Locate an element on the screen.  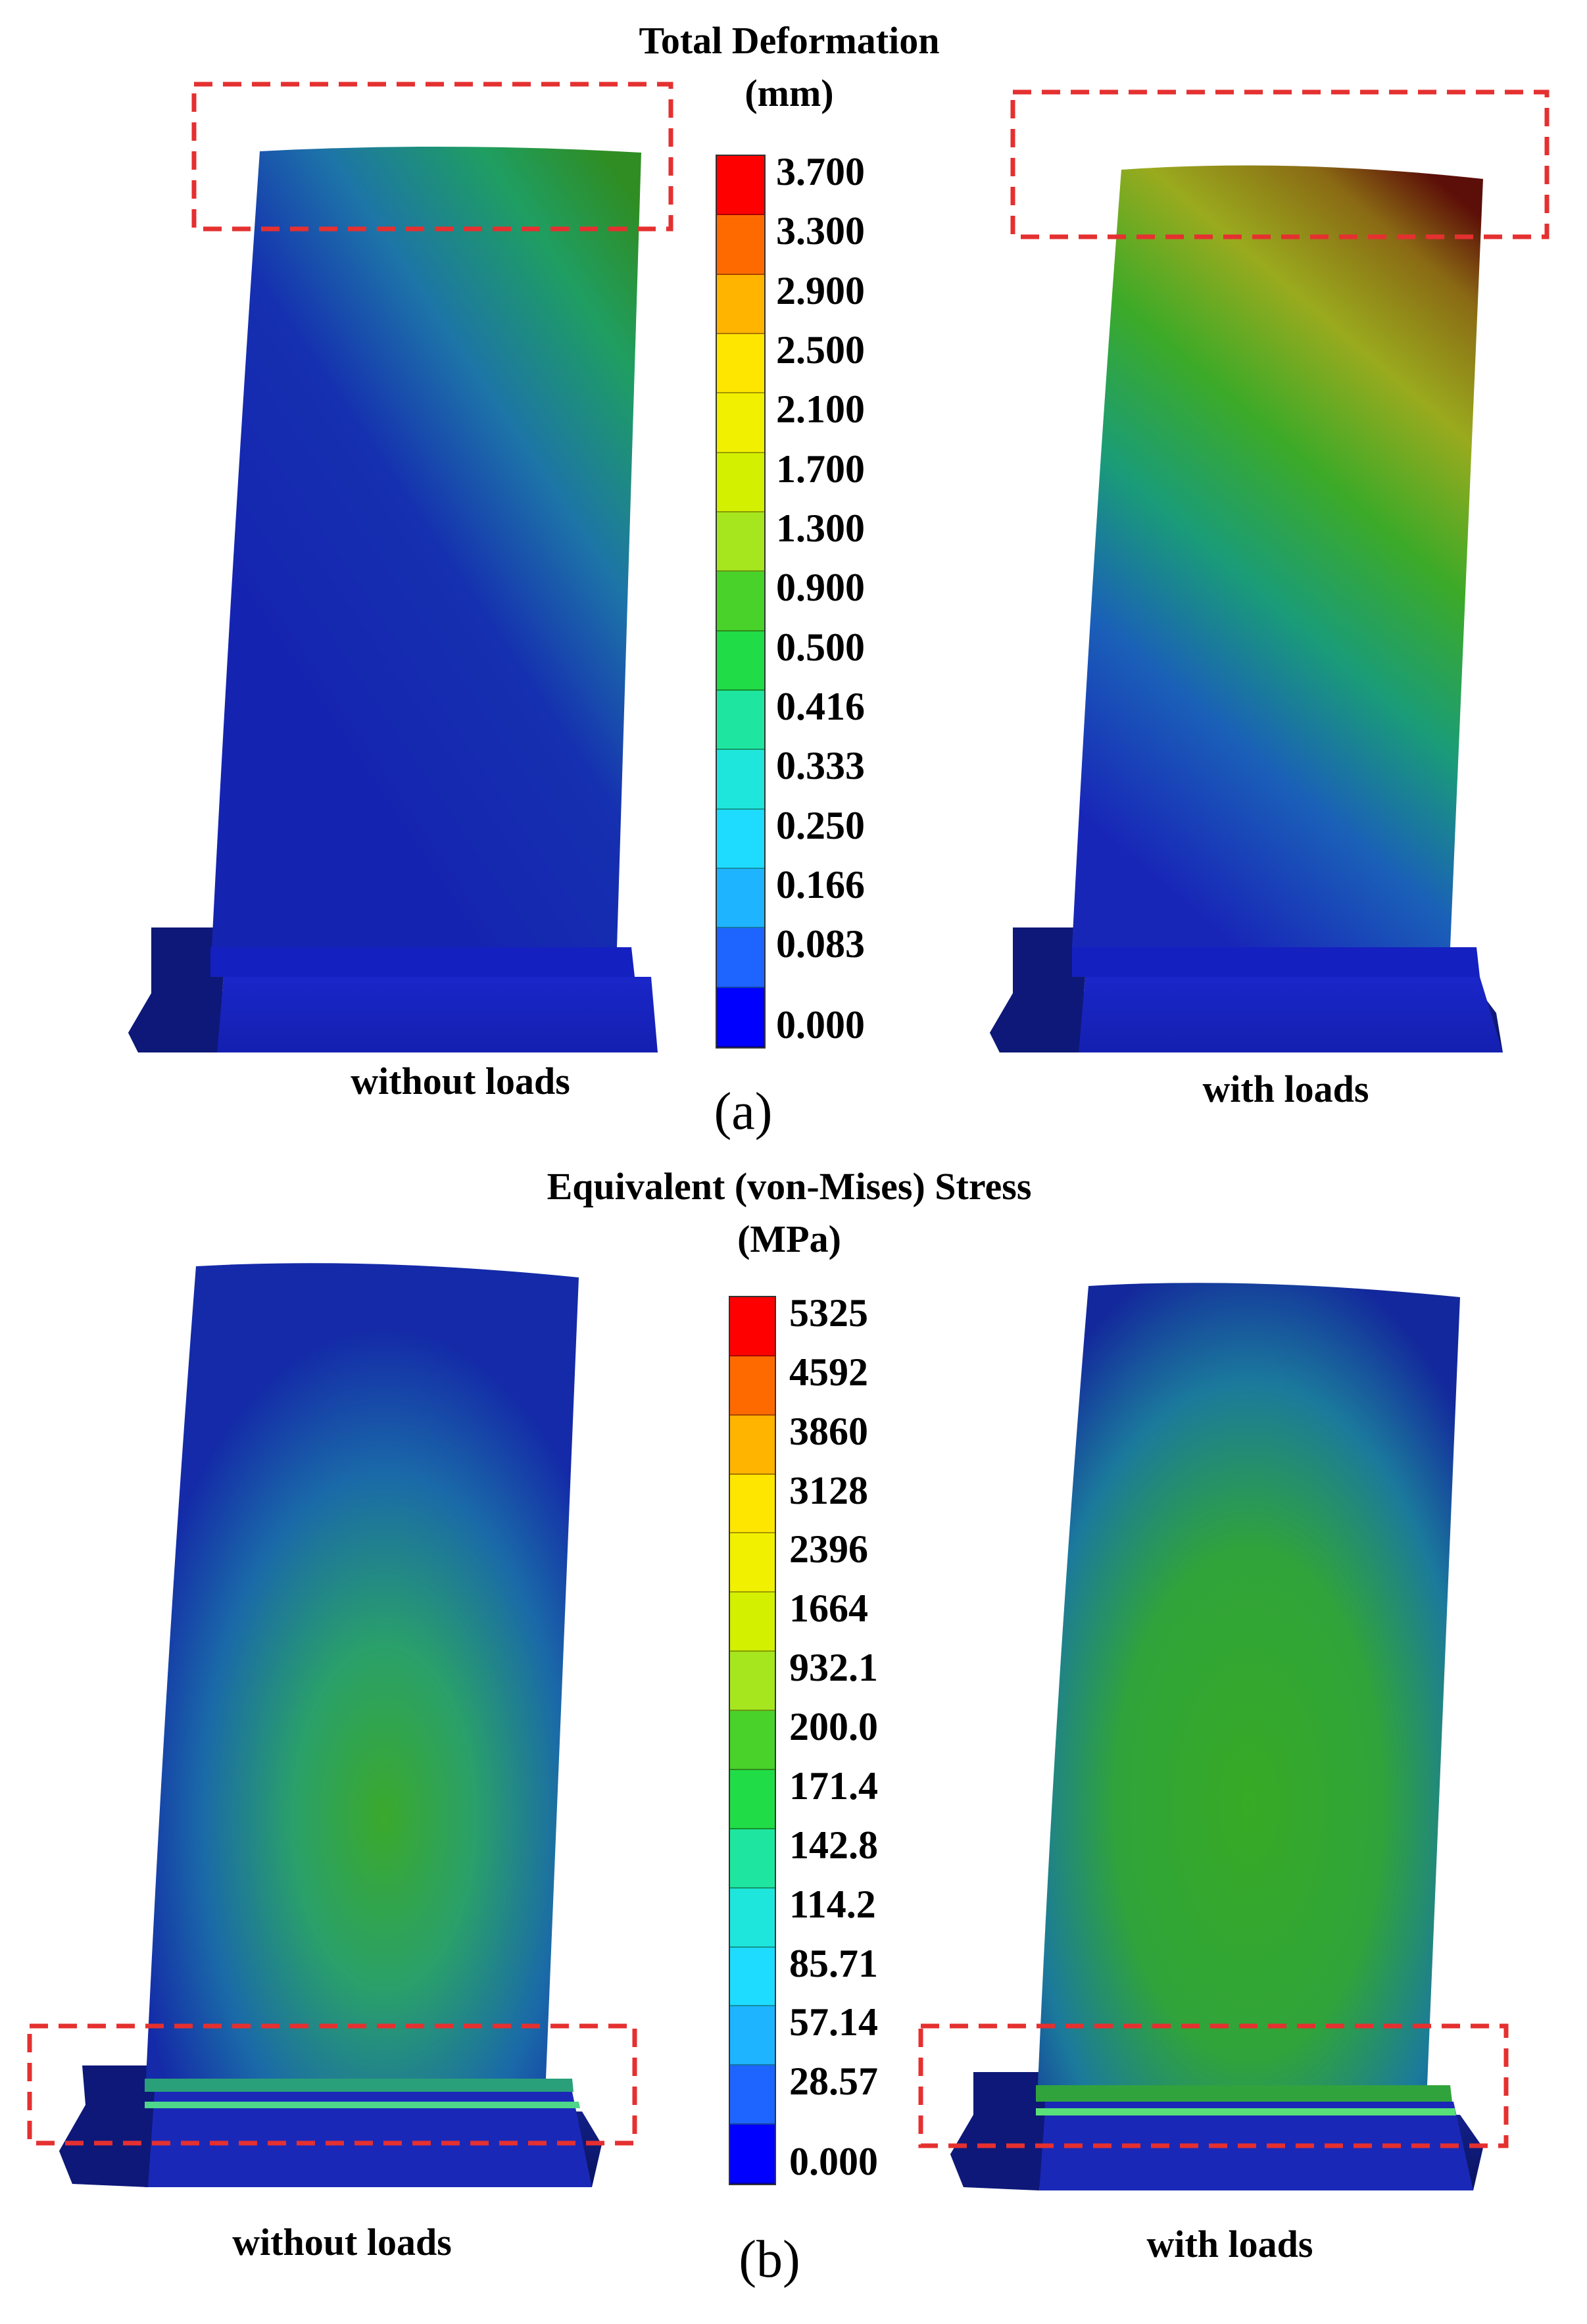
colorbar-stress is located at coordinates (752, 1740).